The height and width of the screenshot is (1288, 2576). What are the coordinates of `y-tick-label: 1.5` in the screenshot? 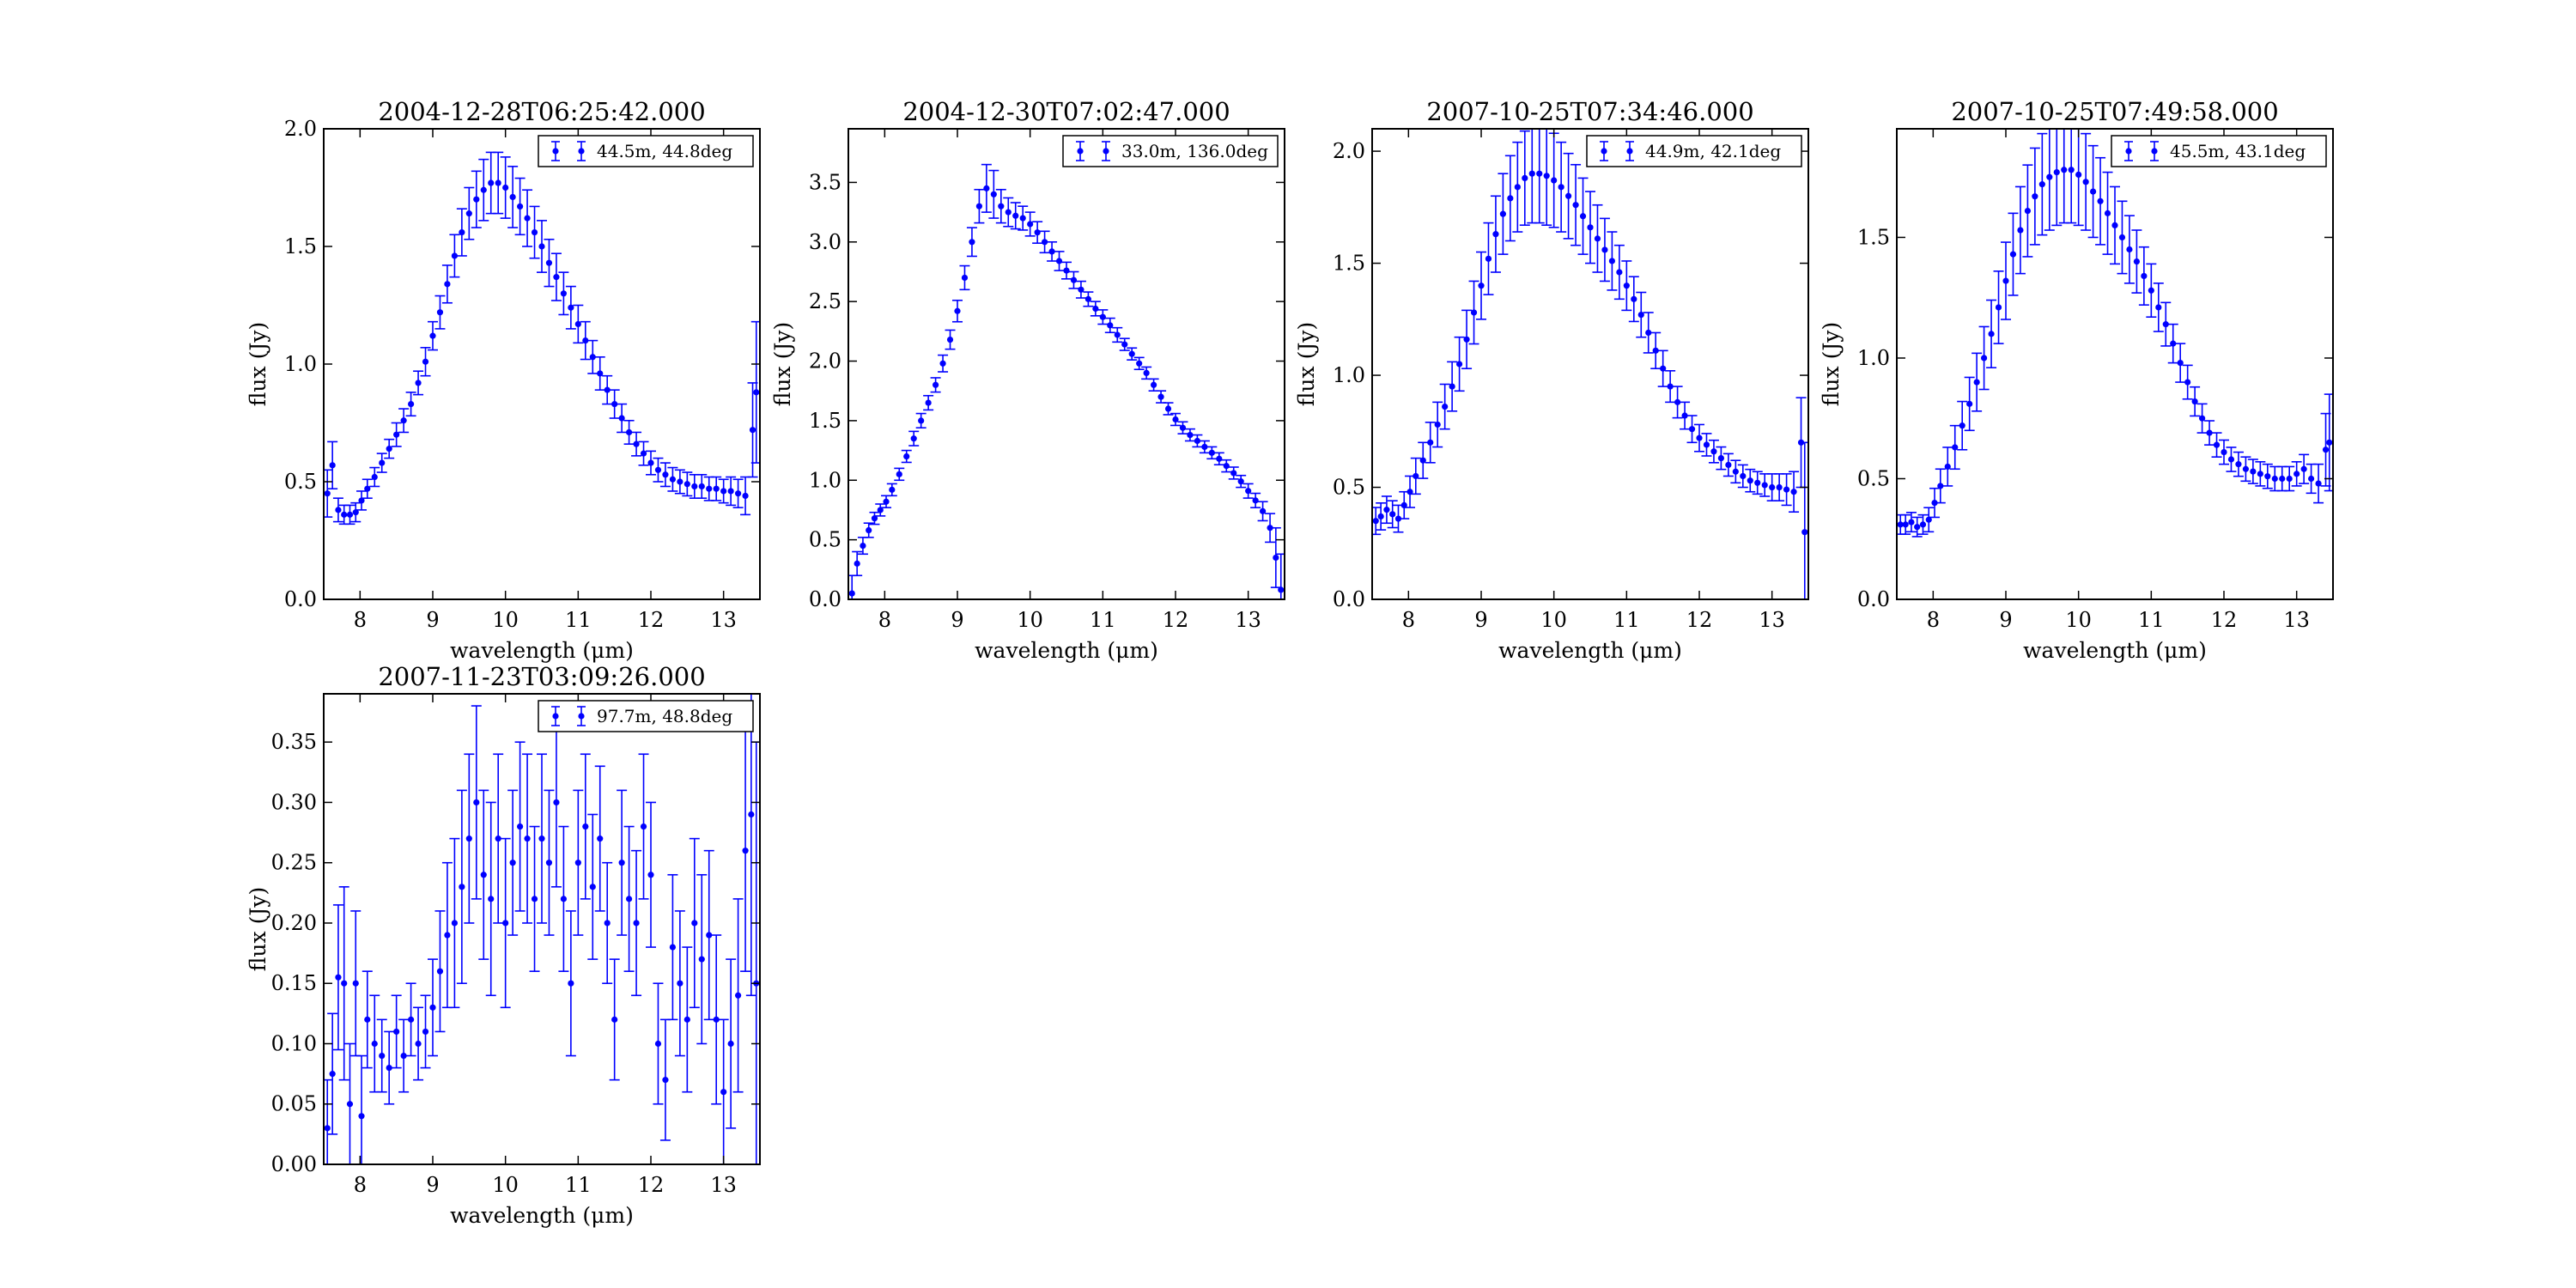 It's located at (301, 246).